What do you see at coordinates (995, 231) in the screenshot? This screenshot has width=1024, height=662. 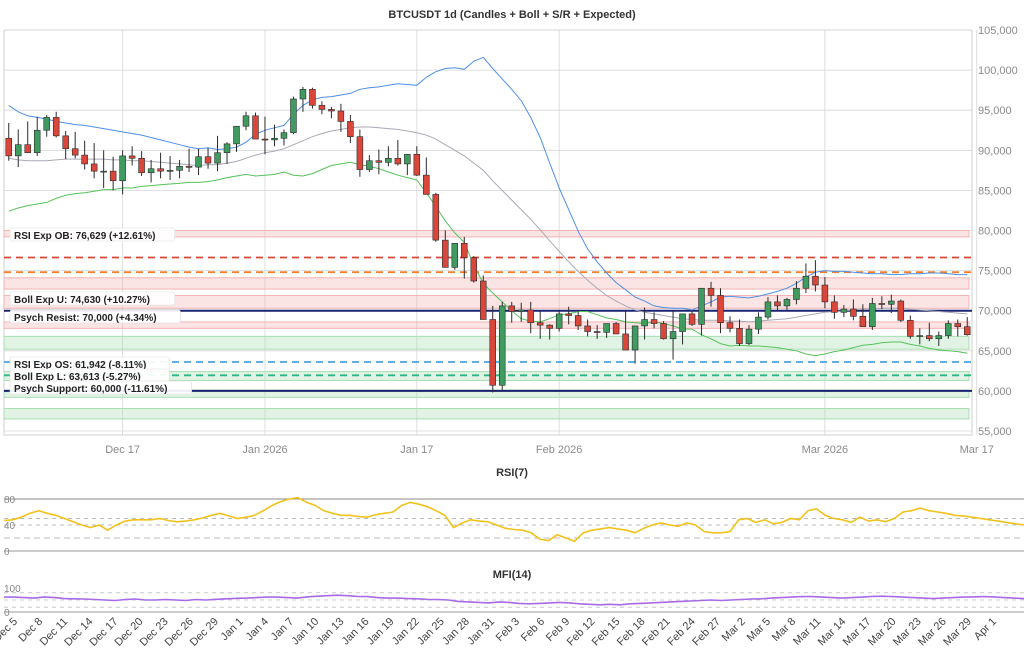 I see `price-tick-label: 80,000` at bounding box center [995, 231].